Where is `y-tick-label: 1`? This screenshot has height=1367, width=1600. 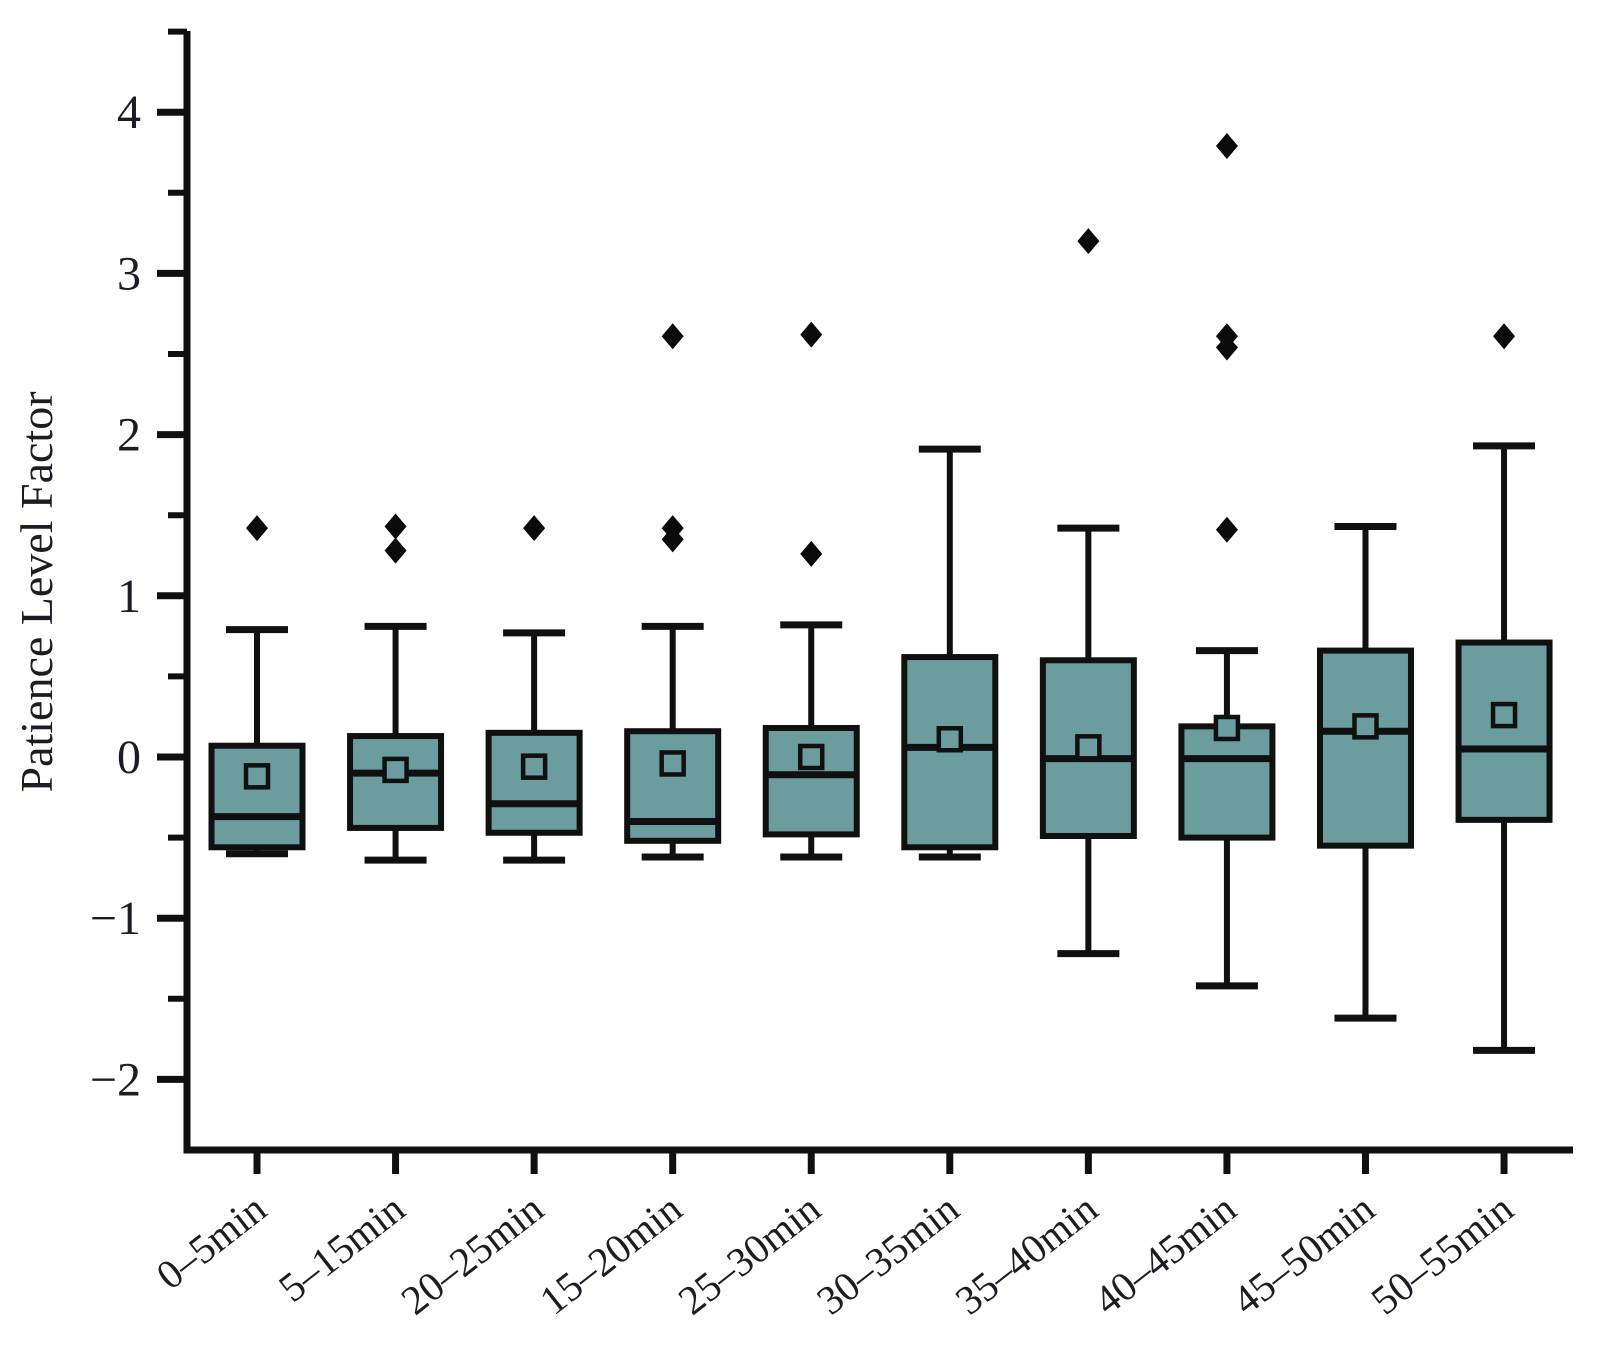
y-tick-label: 1 is located at coordinates (129, 596).